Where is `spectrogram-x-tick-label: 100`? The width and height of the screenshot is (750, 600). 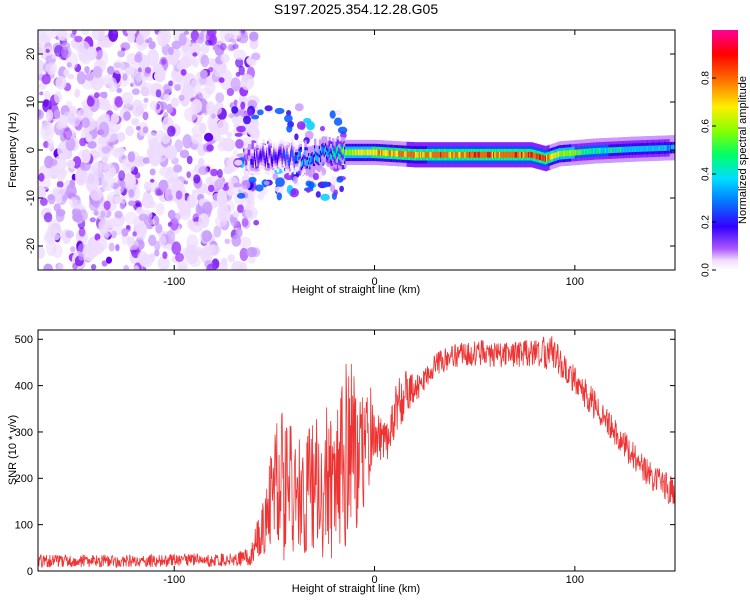 spectrogram-x-tick-label: 100 is located at coordinates (575, 282).